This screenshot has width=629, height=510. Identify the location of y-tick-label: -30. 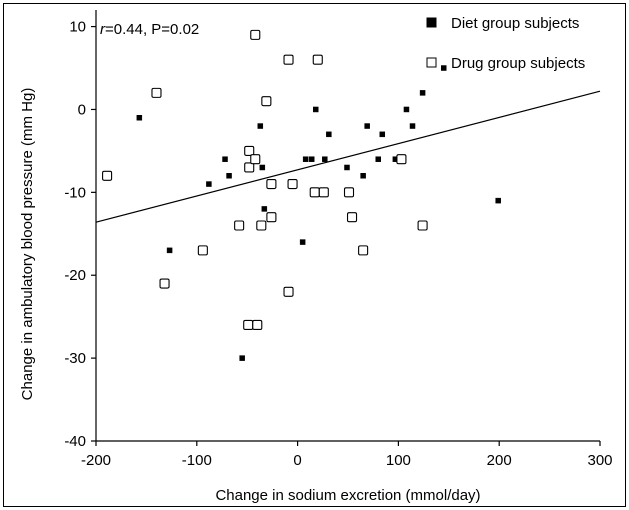
(75, 358).